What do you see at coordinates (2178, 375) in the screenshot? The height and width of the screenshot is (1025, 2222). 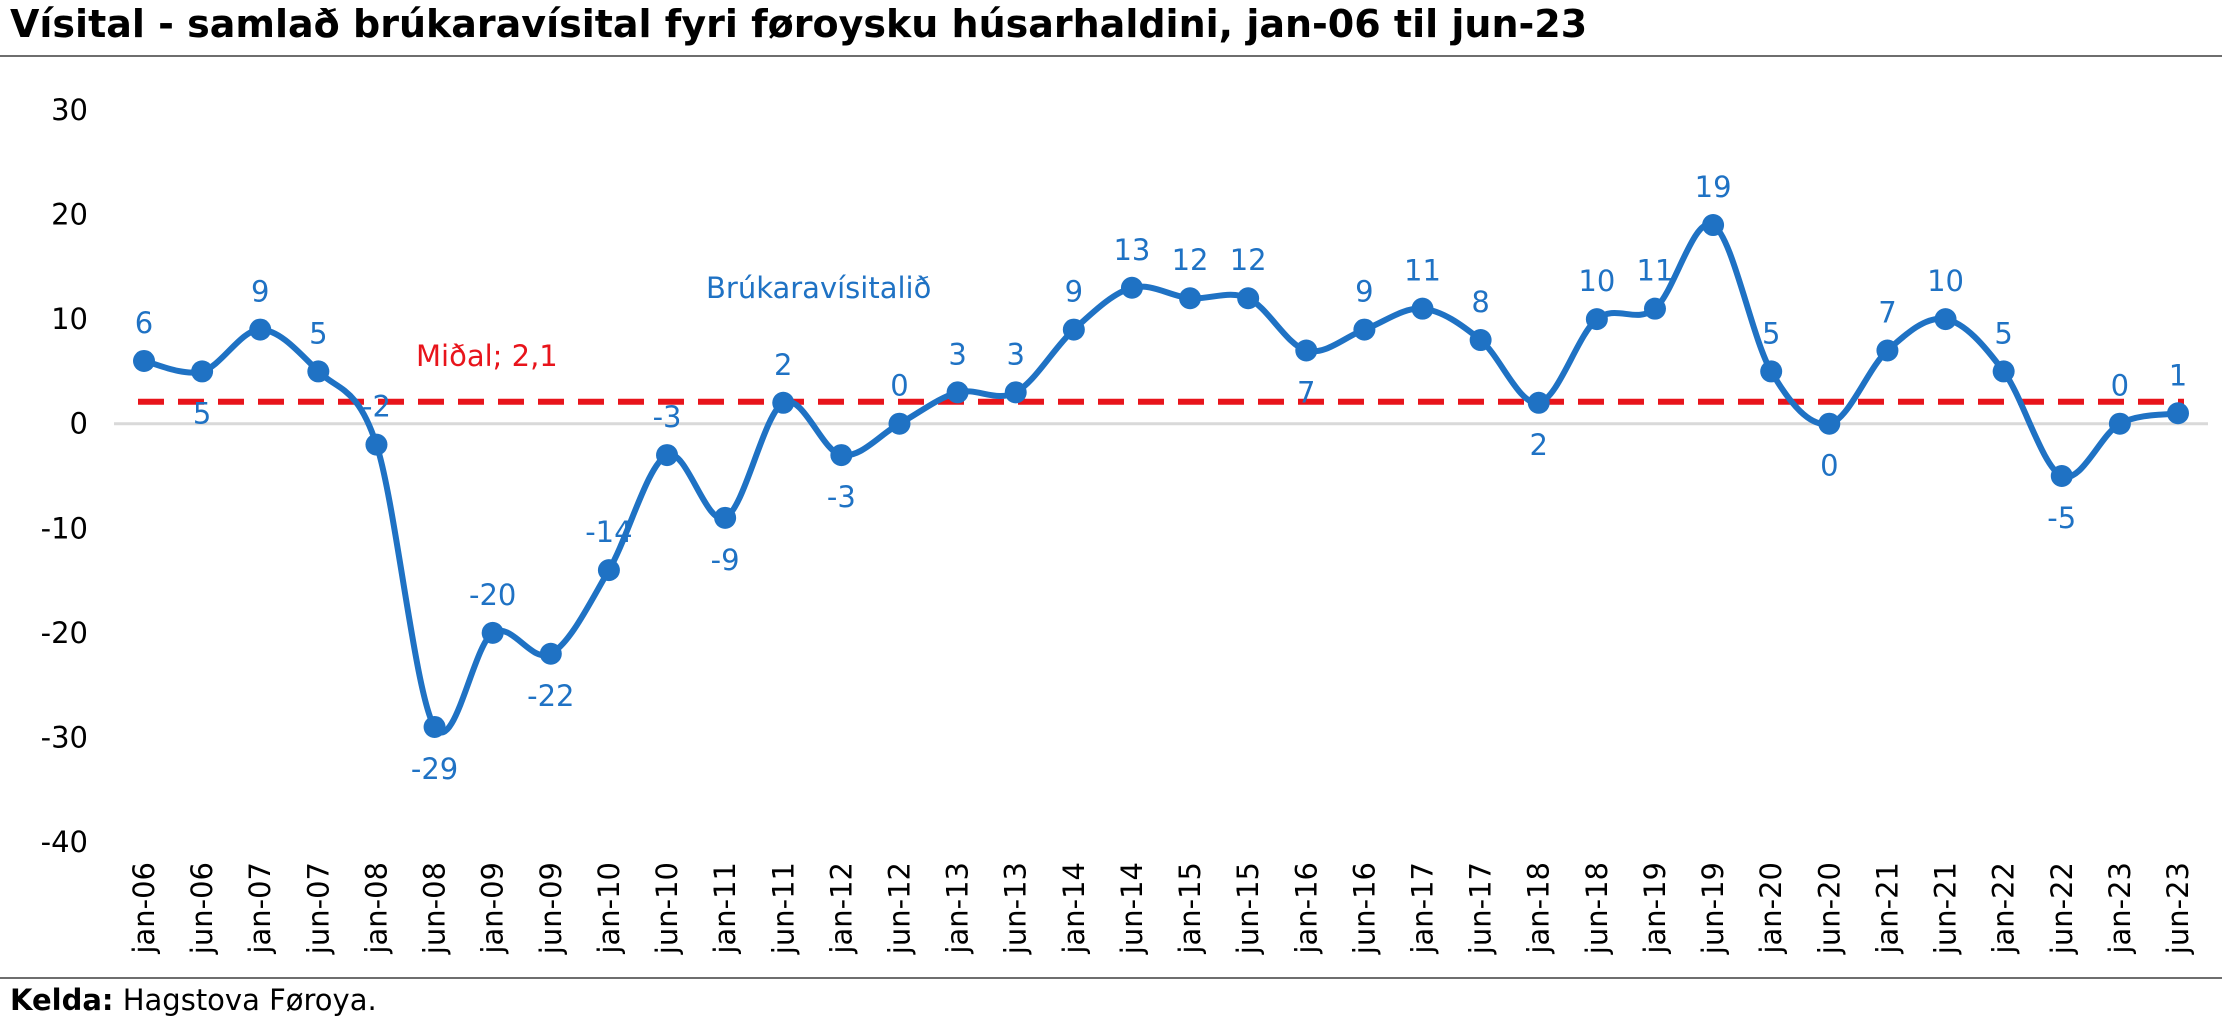 I see `data-label: 1` at bounding box center [2178, 375].